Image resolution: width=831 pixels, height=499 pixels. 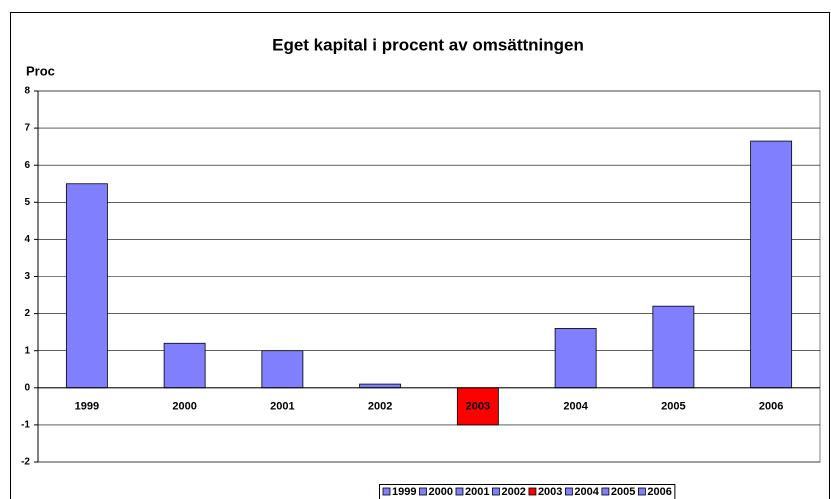 I want to click on y-tick-label: 1, so click(x=27, y=350).